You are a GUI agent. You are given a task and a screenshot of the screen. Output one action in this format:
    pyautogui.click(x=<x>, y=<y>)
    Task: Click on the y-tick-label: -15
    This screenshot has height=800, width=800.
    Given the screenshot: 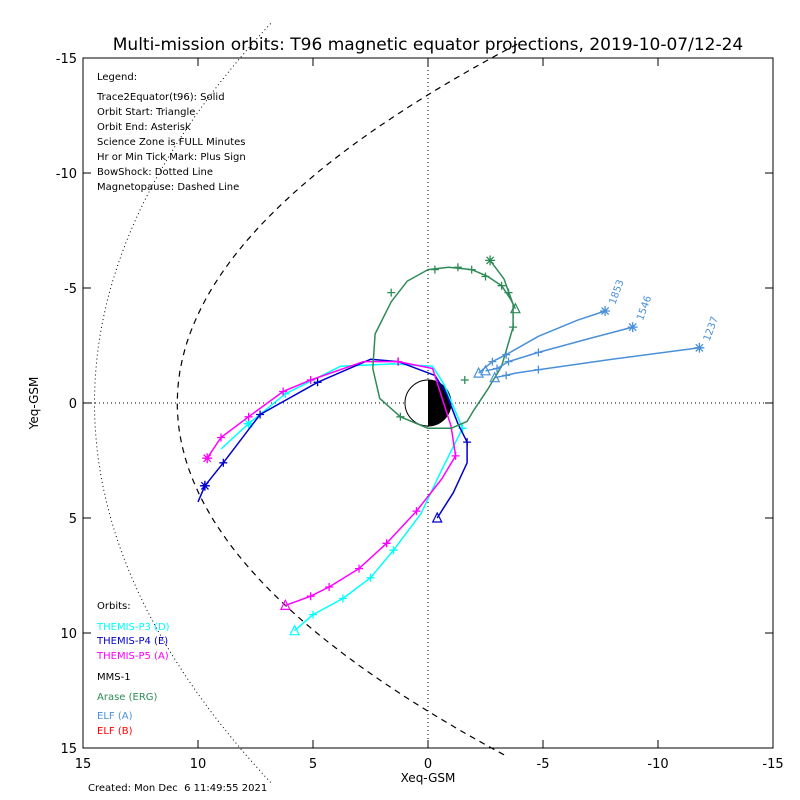 What is the action you would take?
    pyautogui.click(x=66, y=59)
    